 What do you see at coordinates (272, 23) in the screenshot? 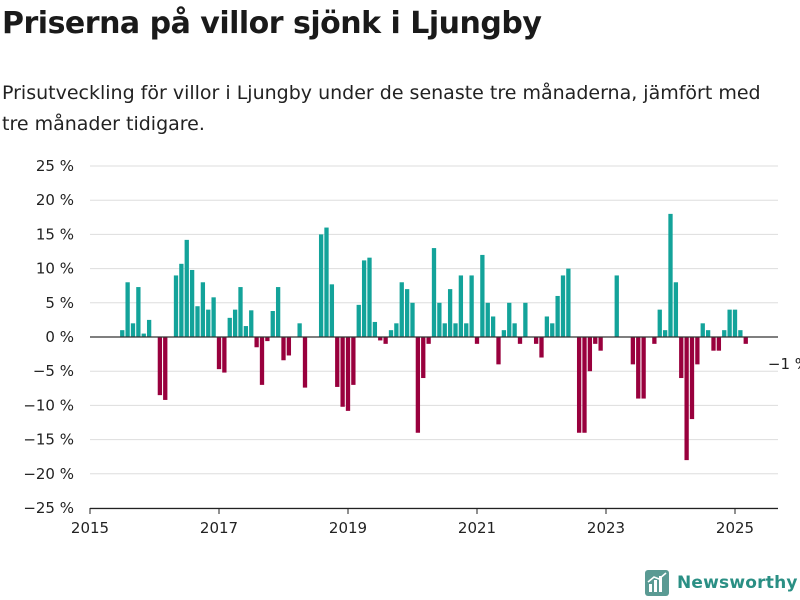
I see `chart-title: Priserna på villor sjönk i Ljungby` at bounding box center [272, 23].